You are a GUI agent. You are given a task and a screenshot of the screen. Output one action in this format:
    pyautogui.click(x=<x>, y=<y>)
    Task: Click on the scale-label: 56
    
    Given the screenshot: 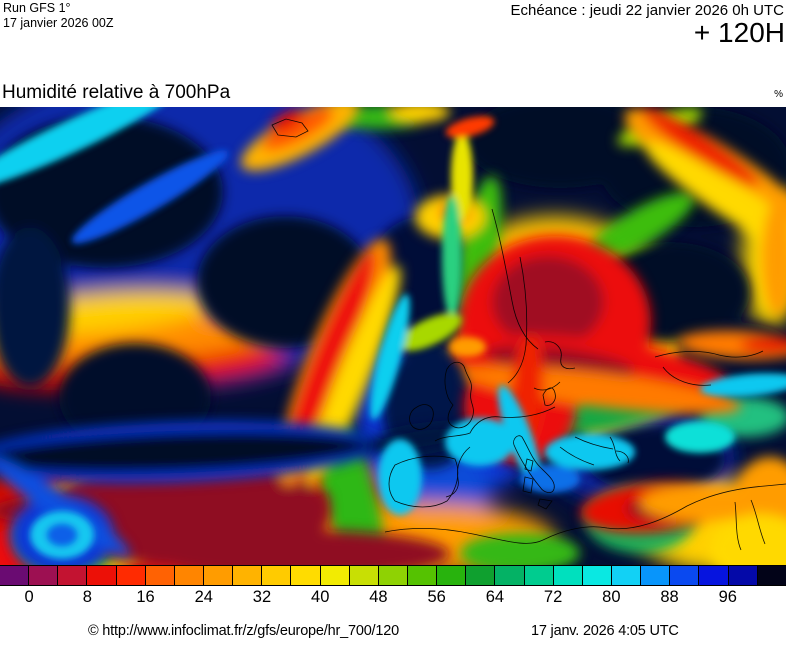 What is the action you would take?
    pyautogui.click(x=436, y=597)
    